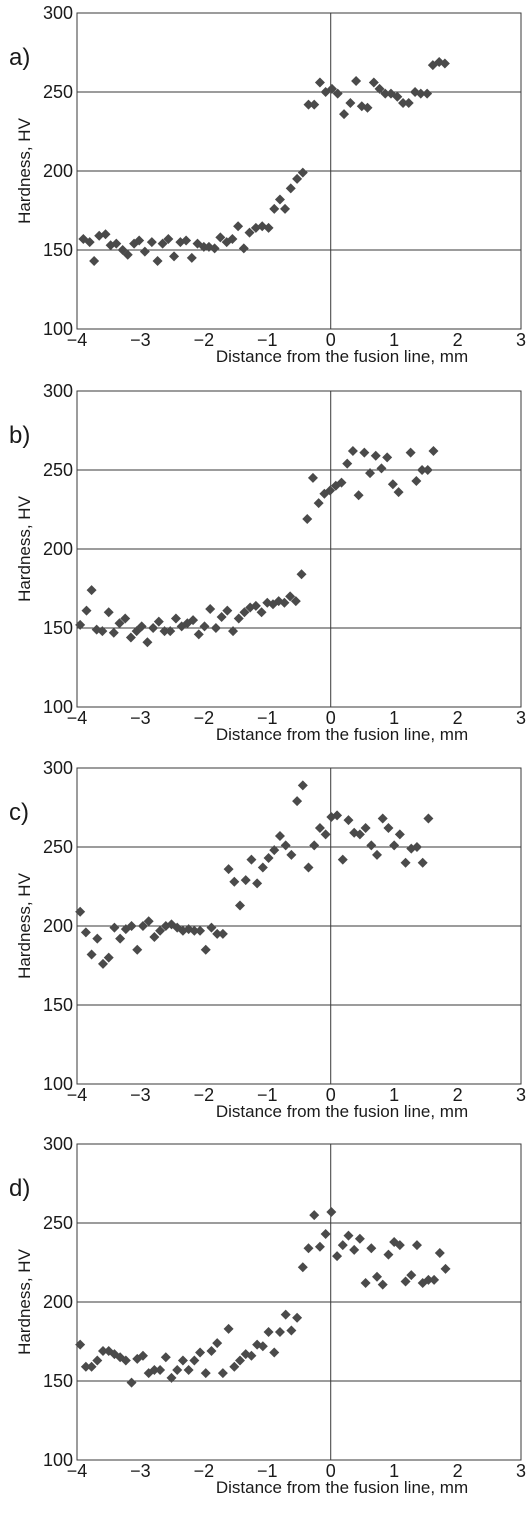 The height and width of the screenshot is (1517, 529). What do you see at coordinates (140, 1095) in the screenshot?
I see `x-tick-label: −3` at bounding box center [140, 1095].